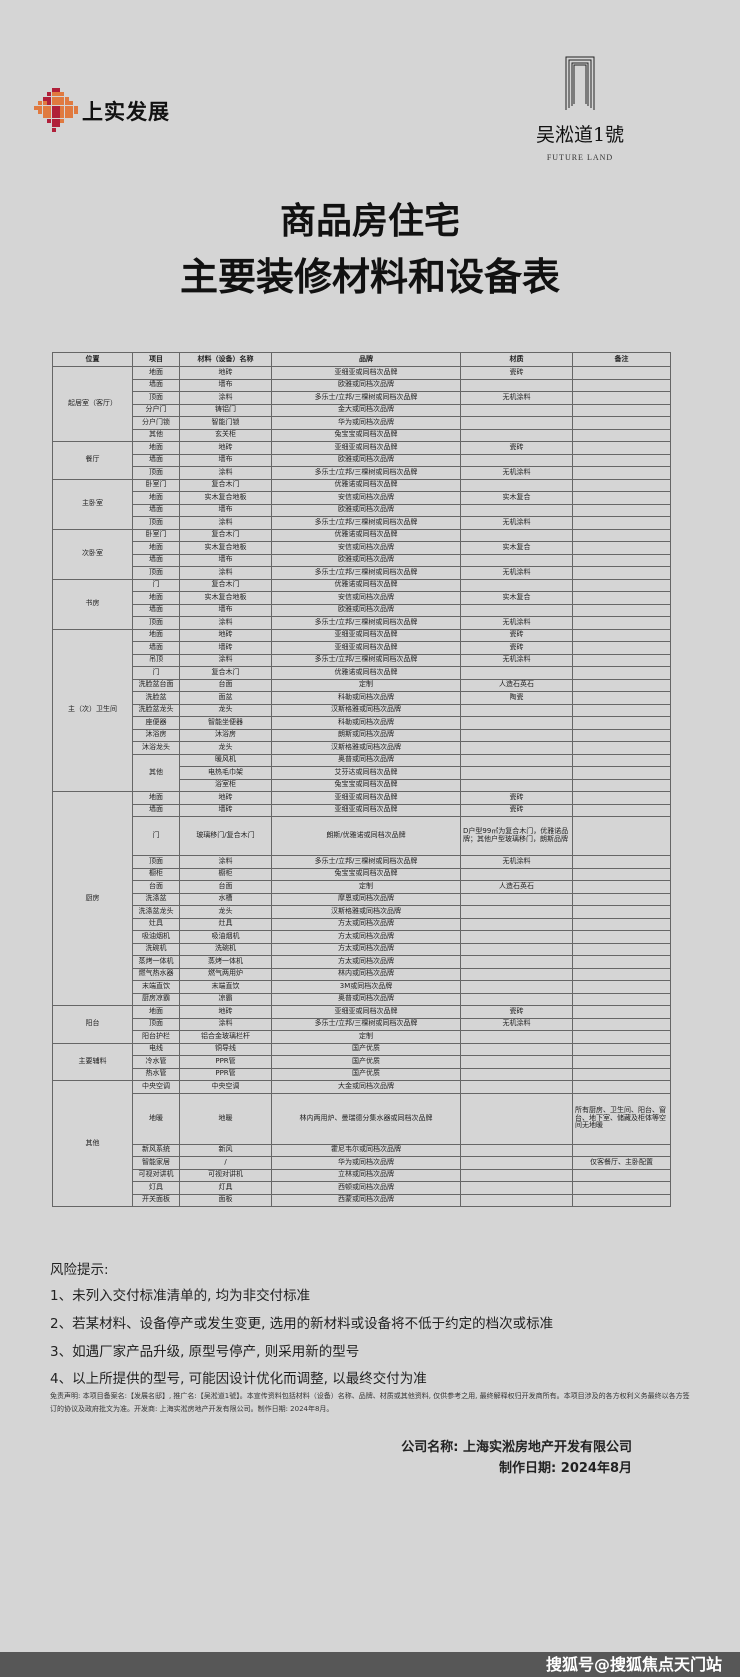 This screenshot has height=1677, width=740. Describe the element at coordinates (156, 862) in the screenshot. I see `item-cell: 顶面` at that location.